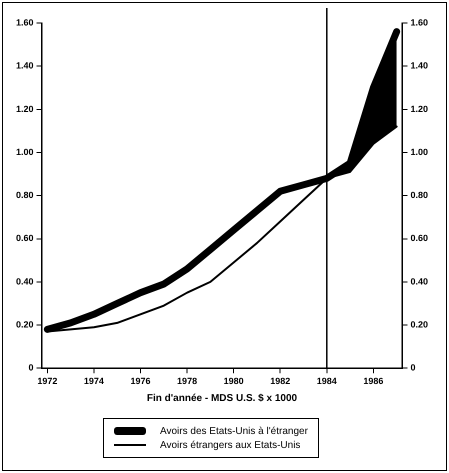 Image resolution: width=449 pixels, height=473 pixels. I want to click on y2-tick-label: 0, so click(413, 367).